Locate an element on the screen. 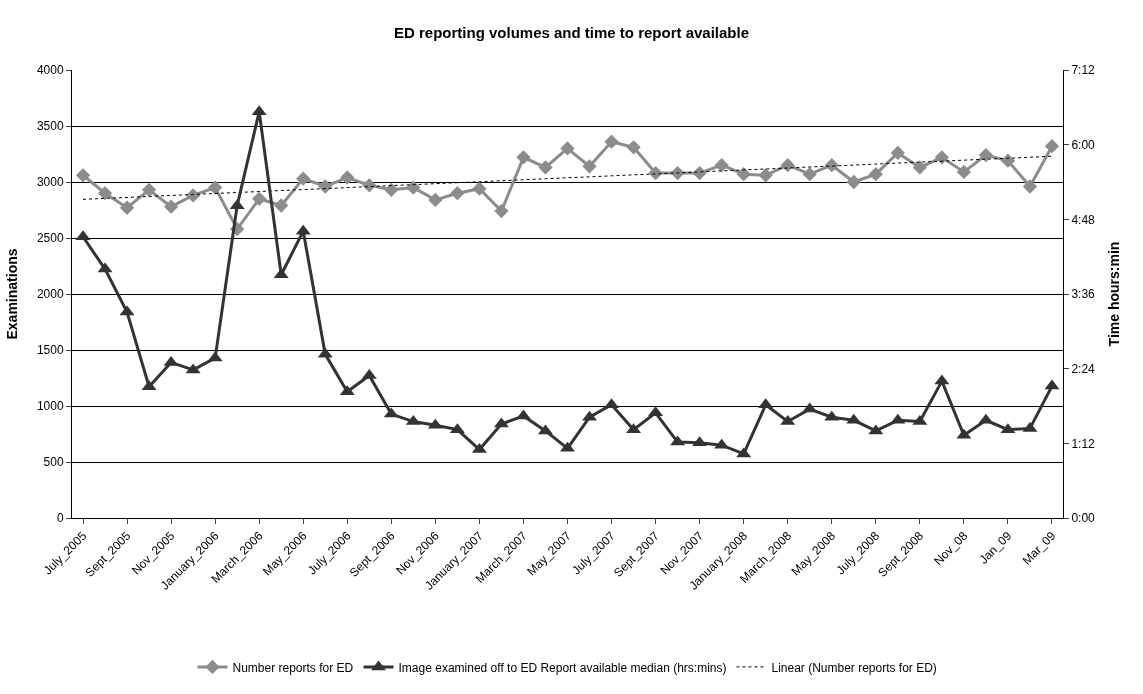  y-tick-label: 0 is located at coordinates (60, 518).